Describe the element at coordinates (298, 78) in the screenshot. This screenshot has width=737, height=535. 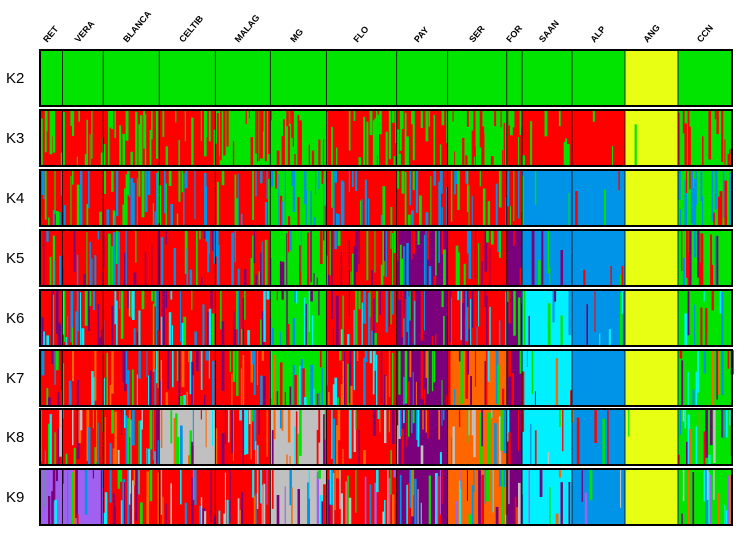
I see `bar-k2-mg` at that location.